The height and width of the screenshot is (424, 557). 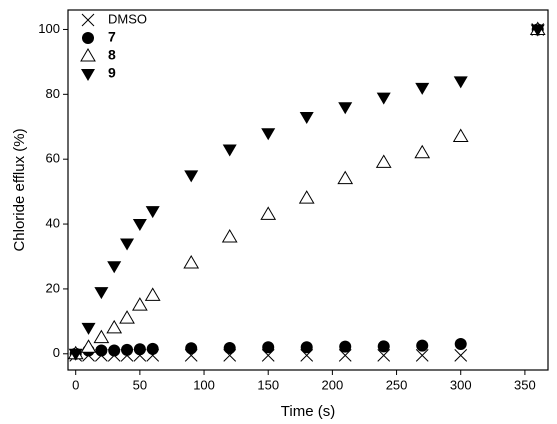 I want to click on x-tick-label: 50, so click(x=140, y=384).